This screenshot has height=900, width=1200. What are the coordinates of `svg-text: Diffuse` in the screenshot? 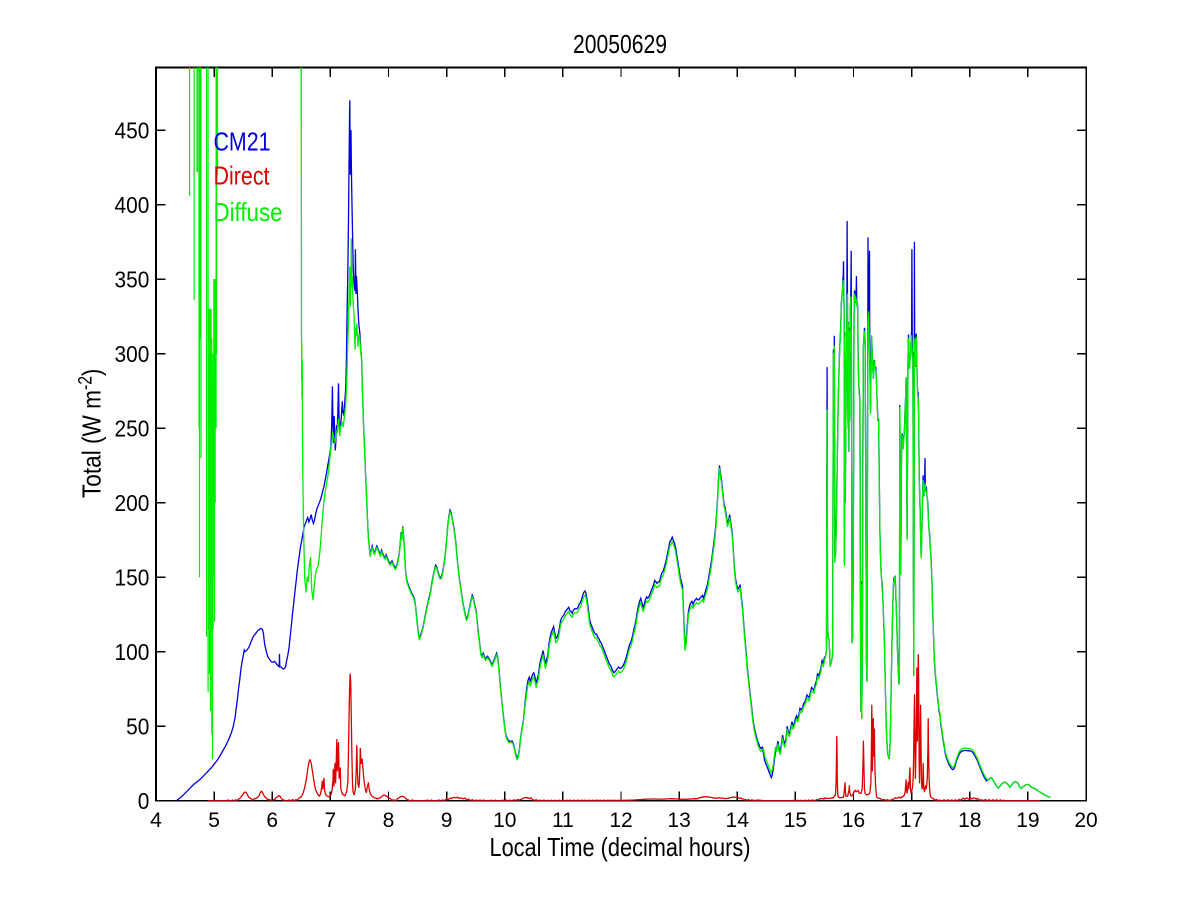 It's located at (248, 212).